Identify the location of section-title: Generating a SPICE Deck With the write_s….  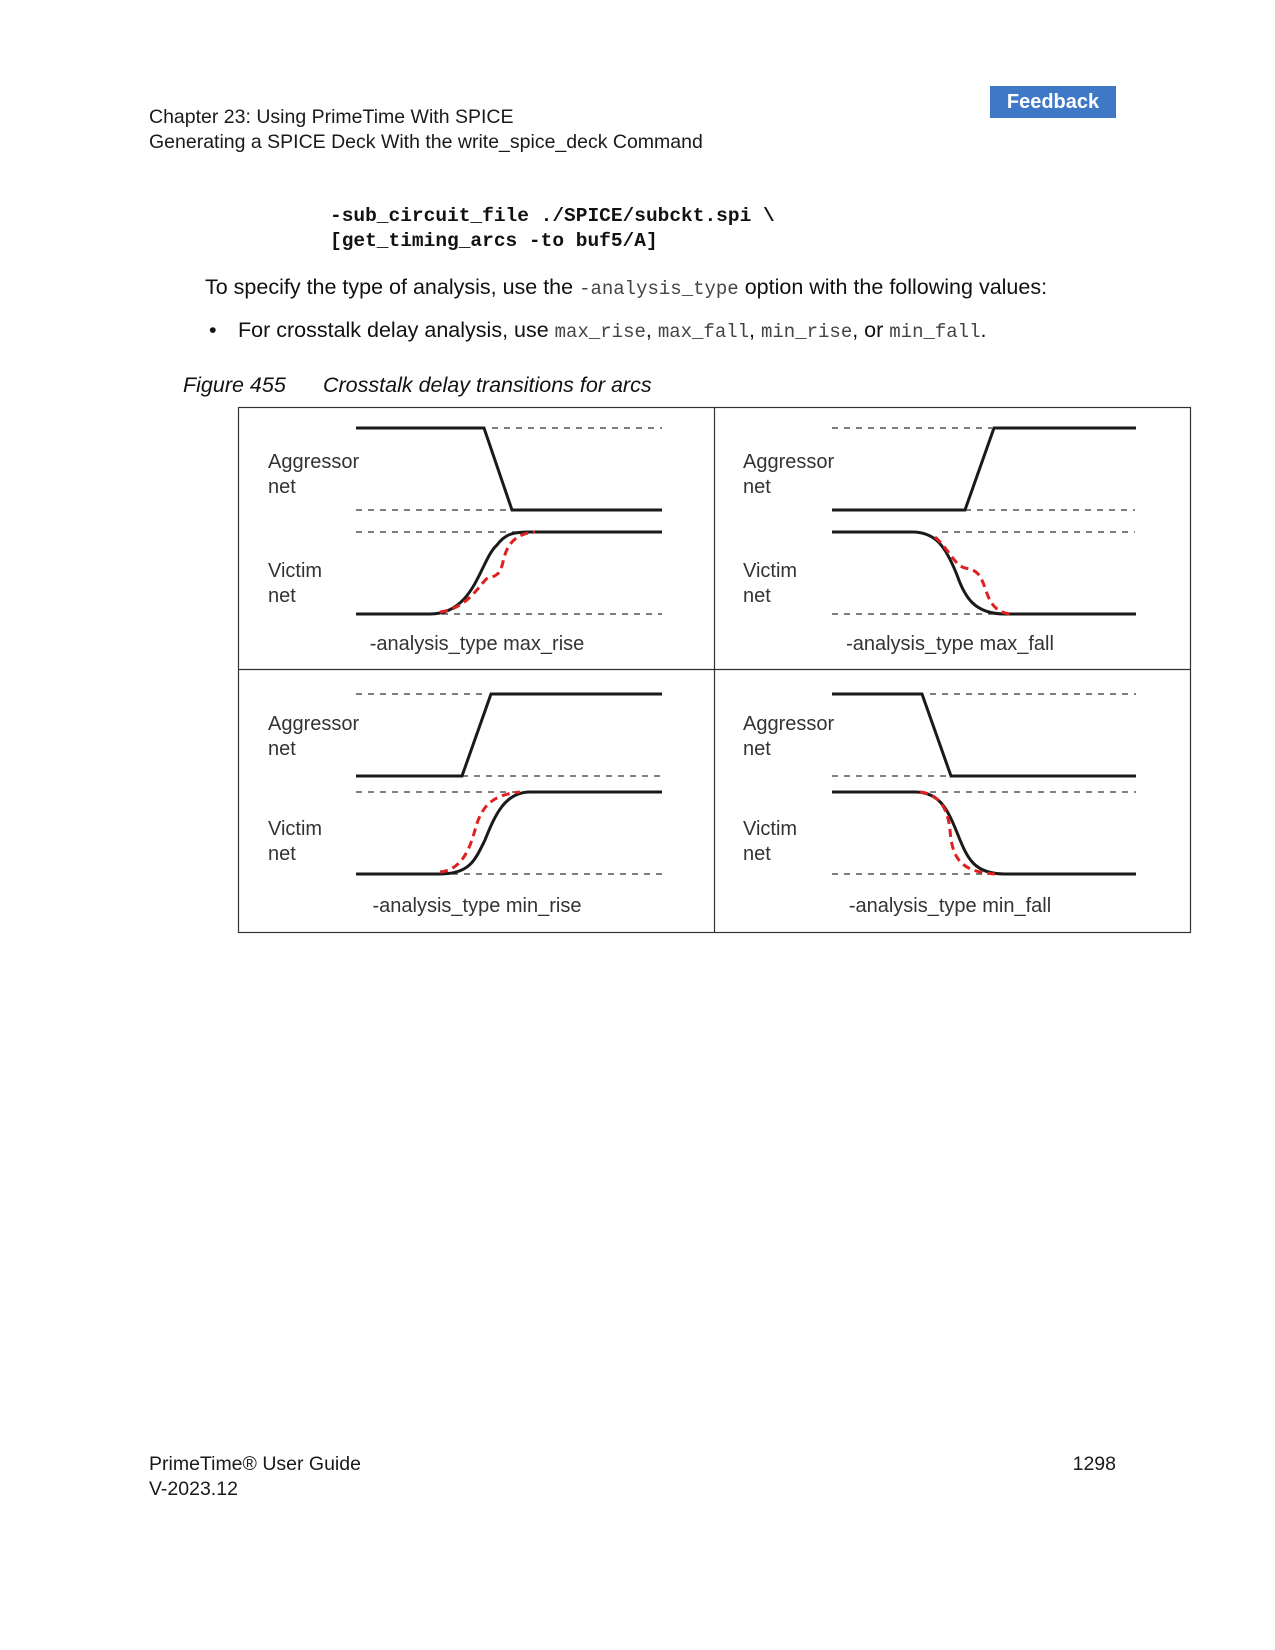
(426, 142).